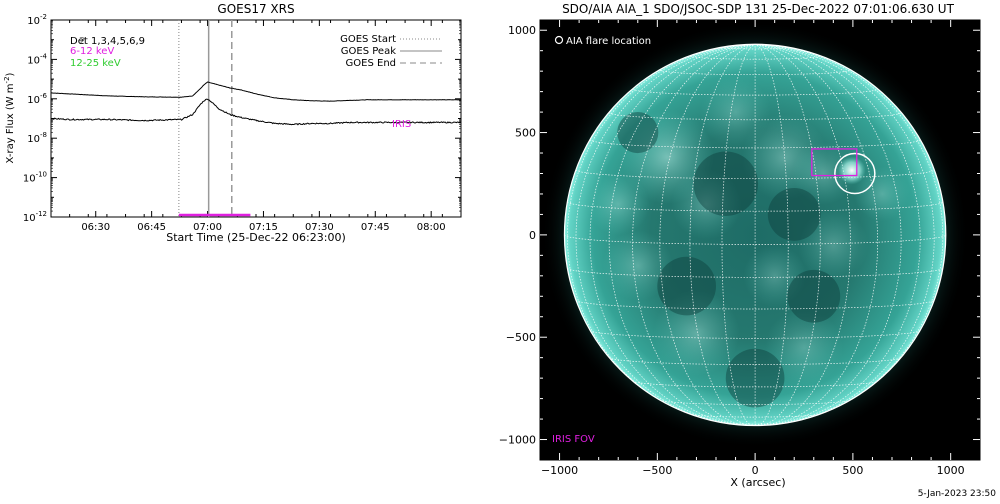 The image size is (1000, 504). What do you see at coordinates (95, 63) in the screenshot?
I see `legend-channel-12-25: 12-25 keV` at bounding box center [95, 63].